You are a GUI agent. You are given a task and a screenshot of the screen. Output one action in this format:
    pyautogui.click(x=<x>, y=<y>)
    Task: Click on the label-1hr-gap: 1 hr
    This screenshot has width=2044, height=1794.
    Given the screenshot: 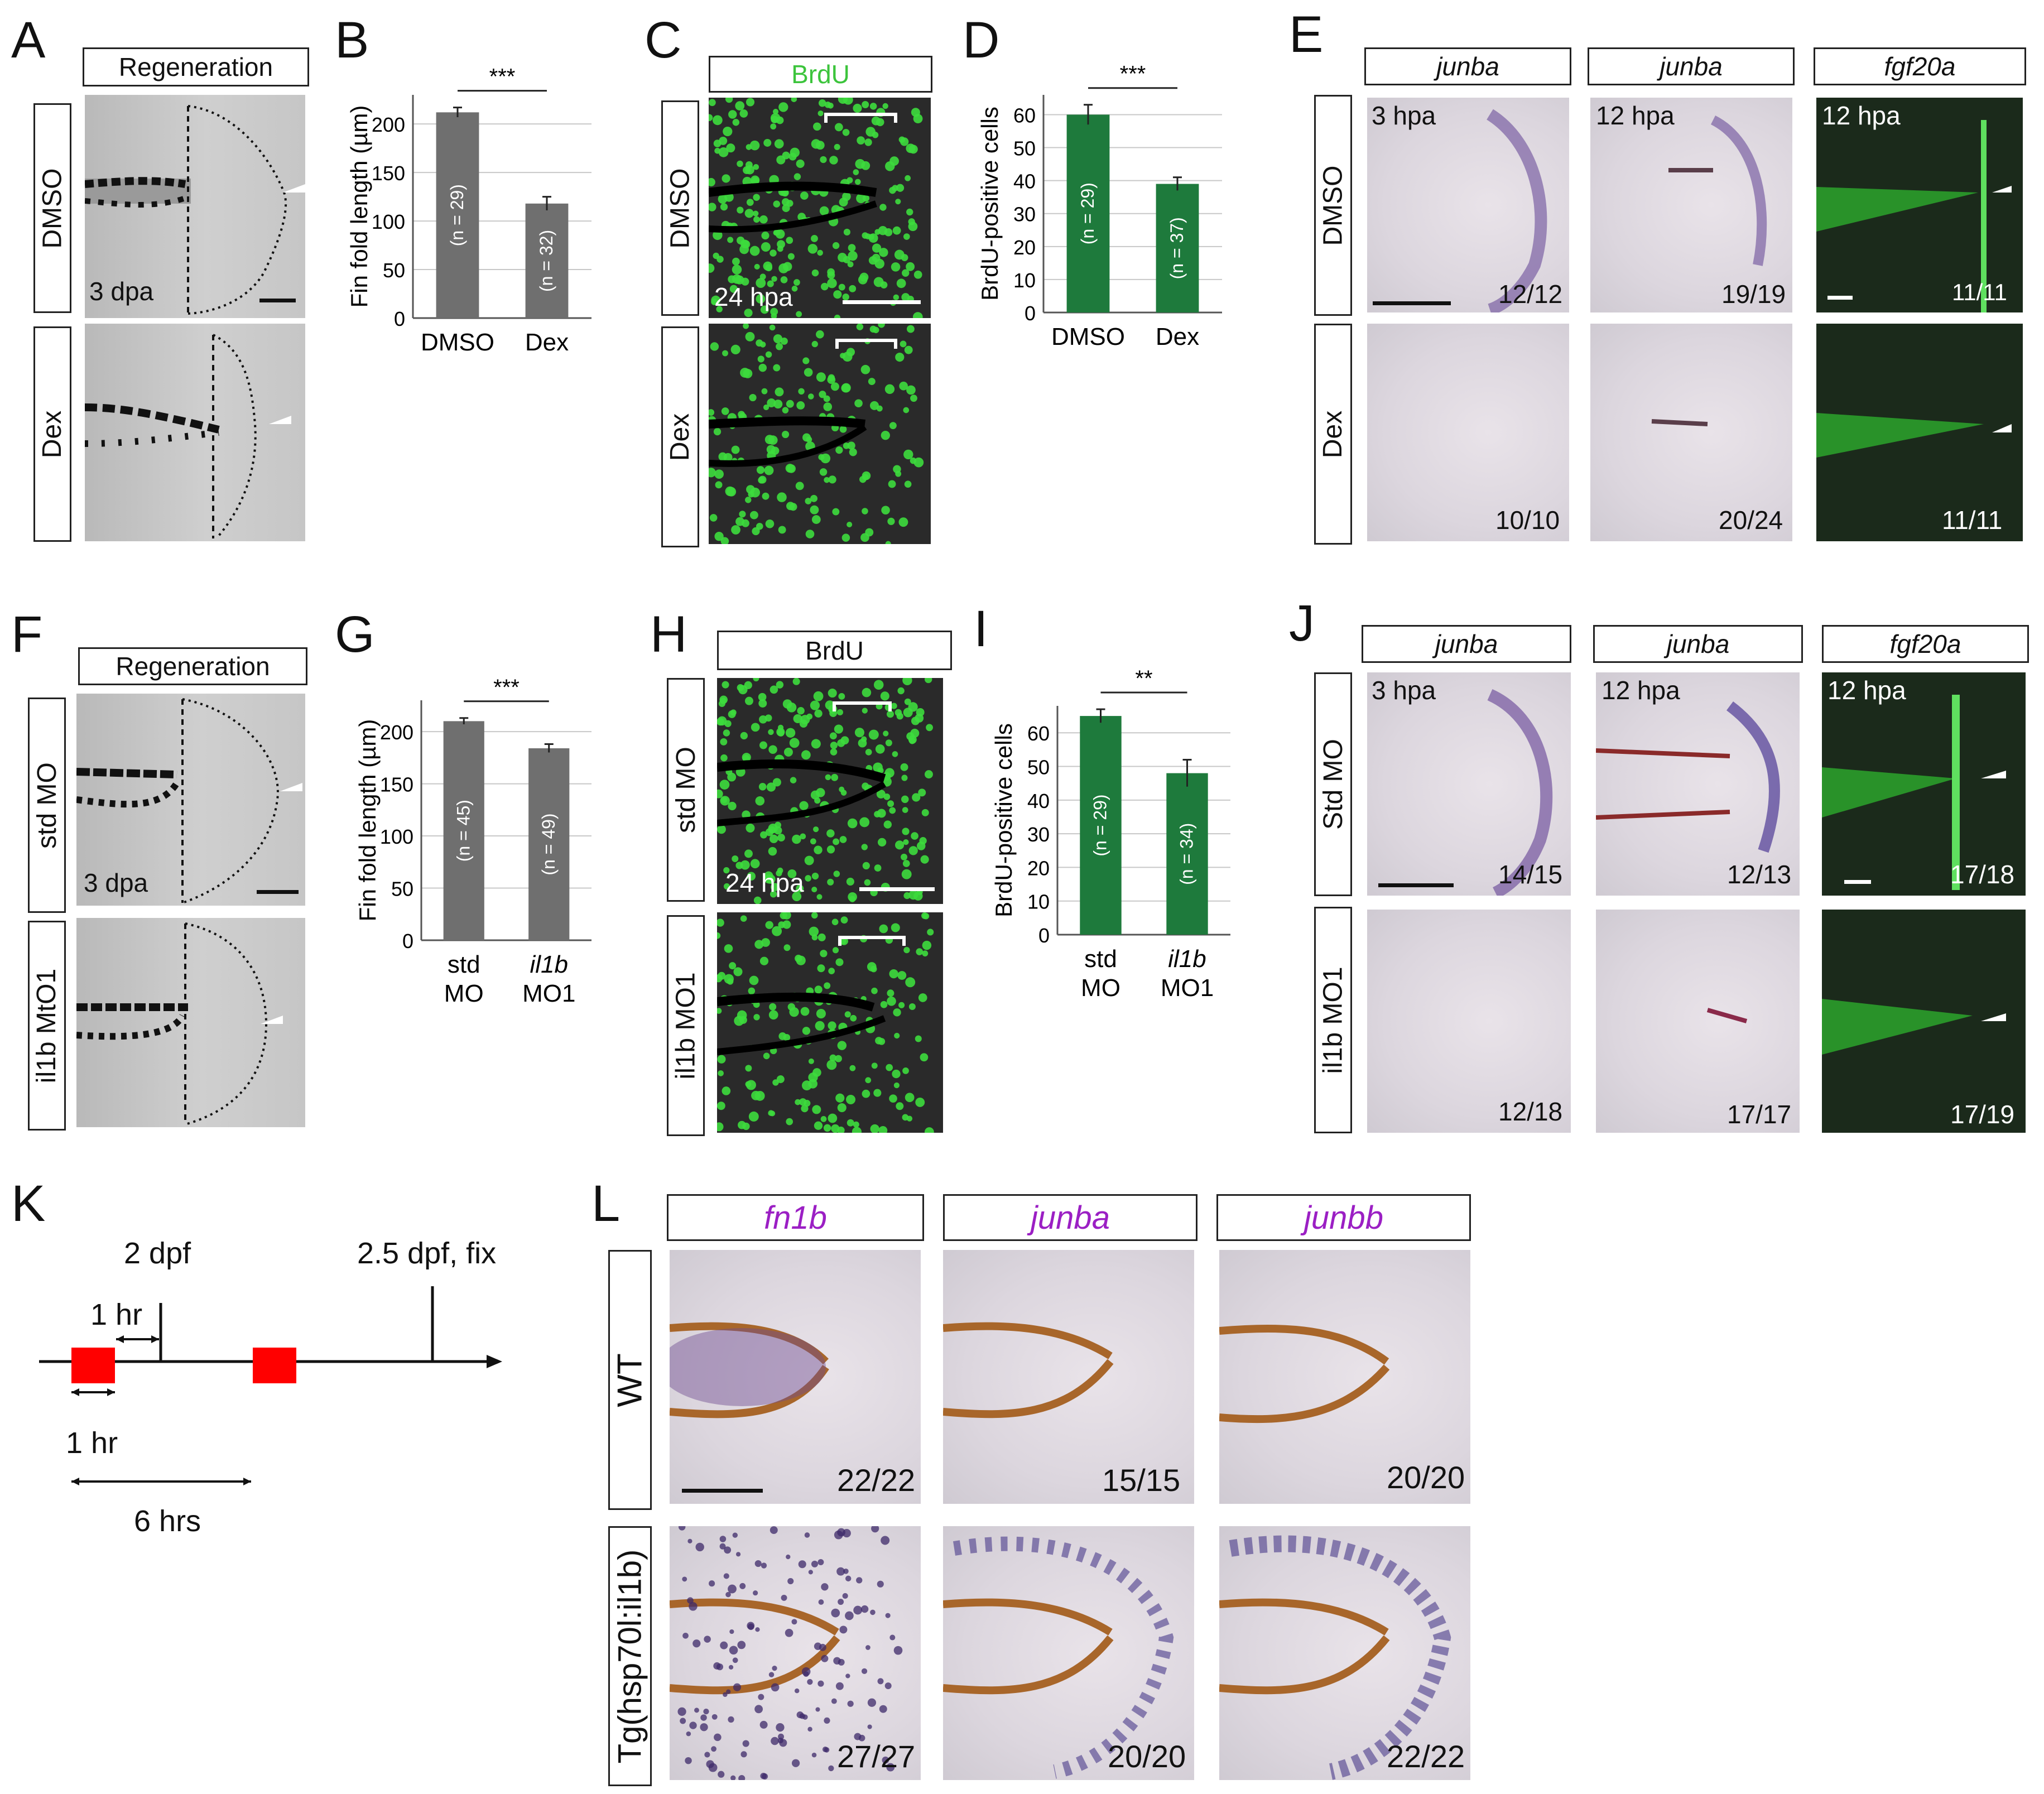 What is the action you would take?
    pyautogui.click(x=116, y=1315)
    